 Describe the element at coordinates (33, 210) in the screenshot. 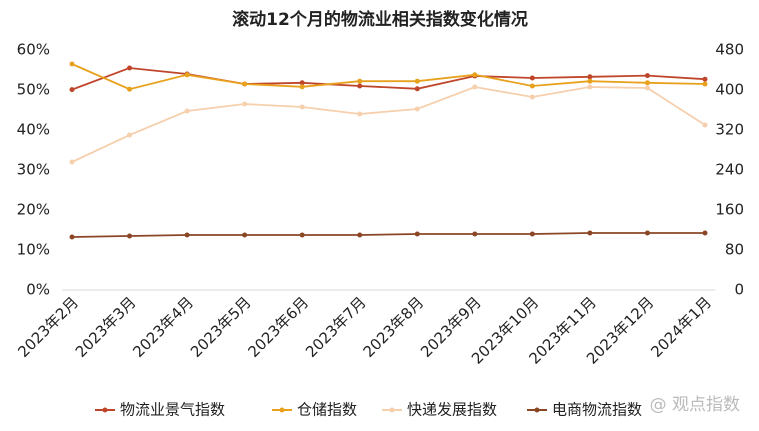

I see `y-tick-label: 20%` at that location.